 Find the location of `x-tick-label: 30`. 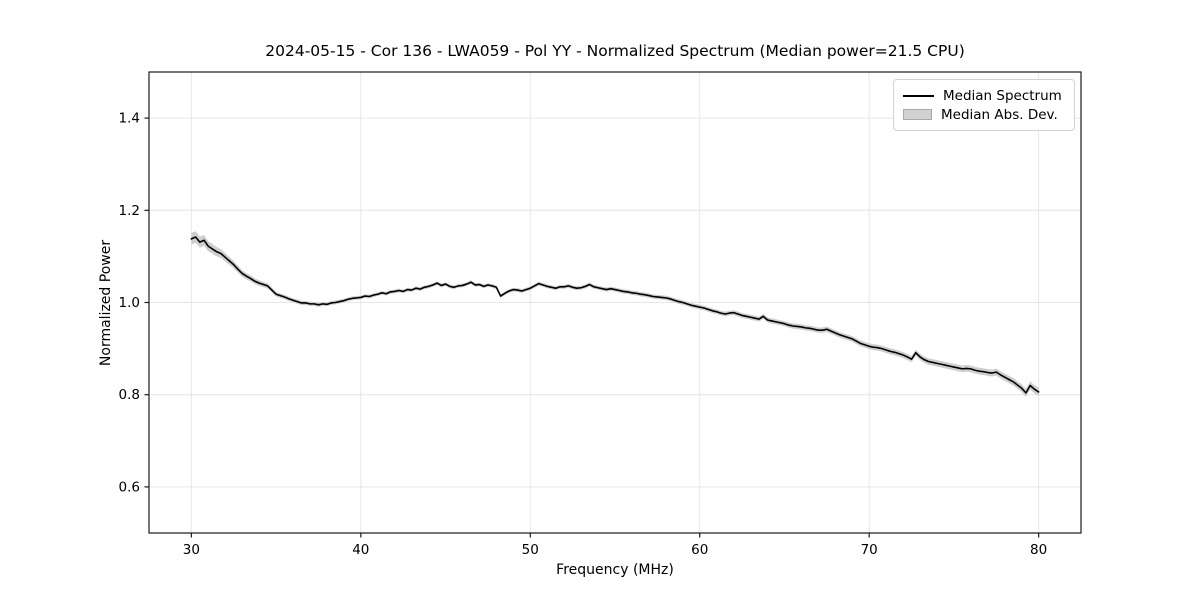

x-tick-label: 30 is located at coordinates (191, 550).